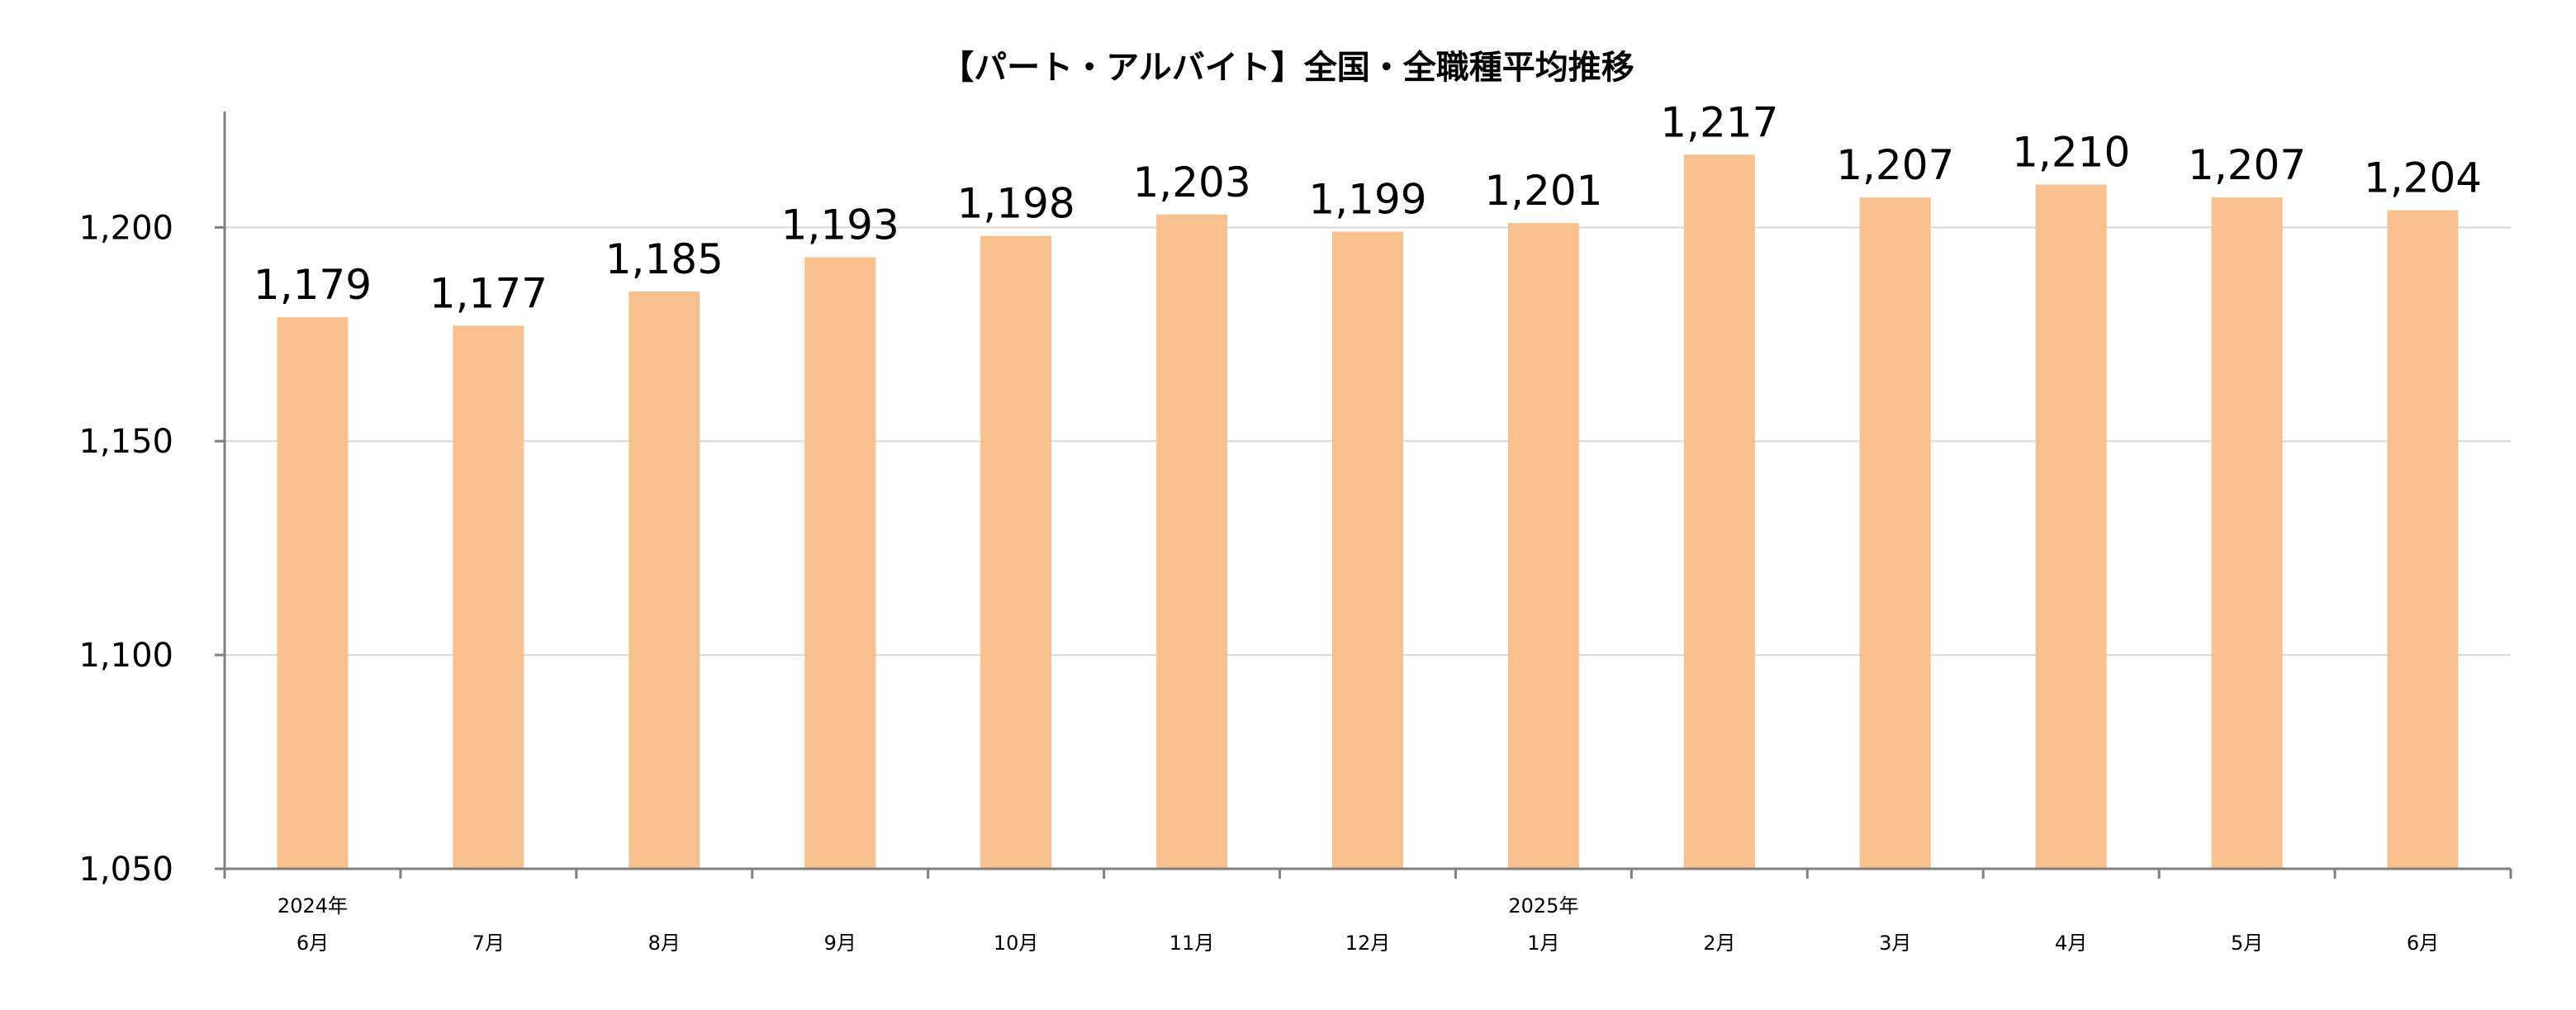  Describe the element at coordinates (2071, 153) in the screenshot. I see `data-label: 1,210` at that location.